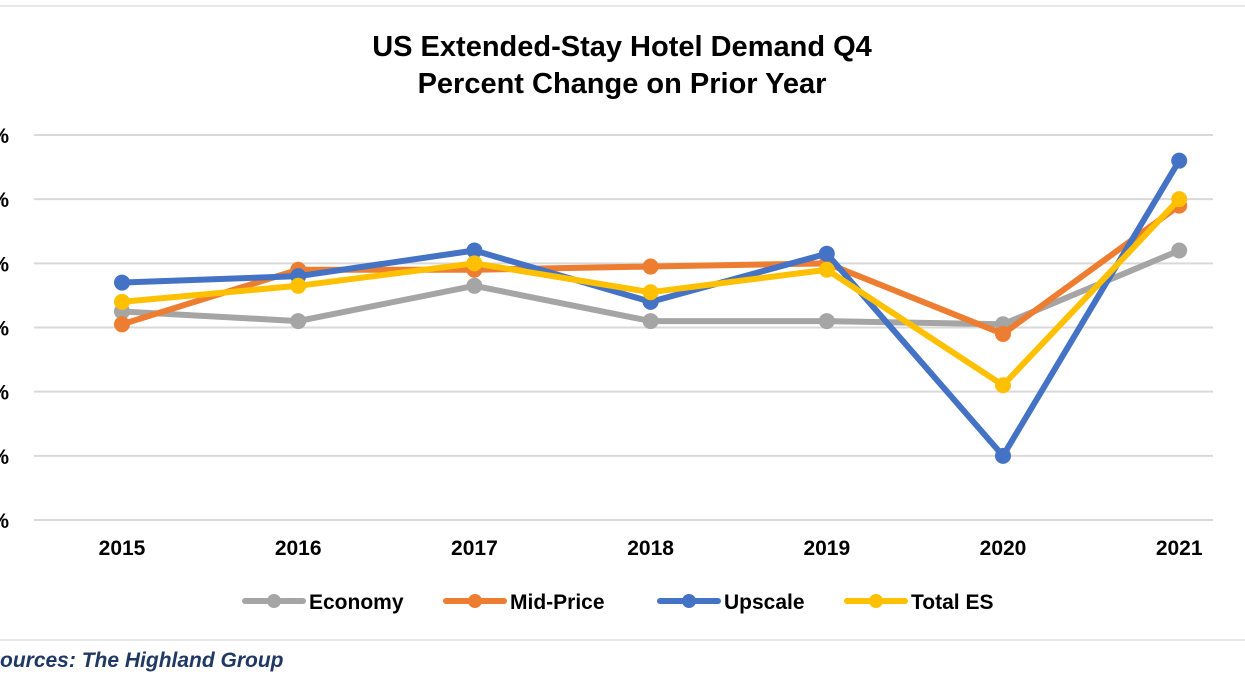 The width and height of the screenshot is (1245, 700). Describe the element at coordinates (474, 548) in the screenshot. I see `x-tick-label: 2017` at that location.